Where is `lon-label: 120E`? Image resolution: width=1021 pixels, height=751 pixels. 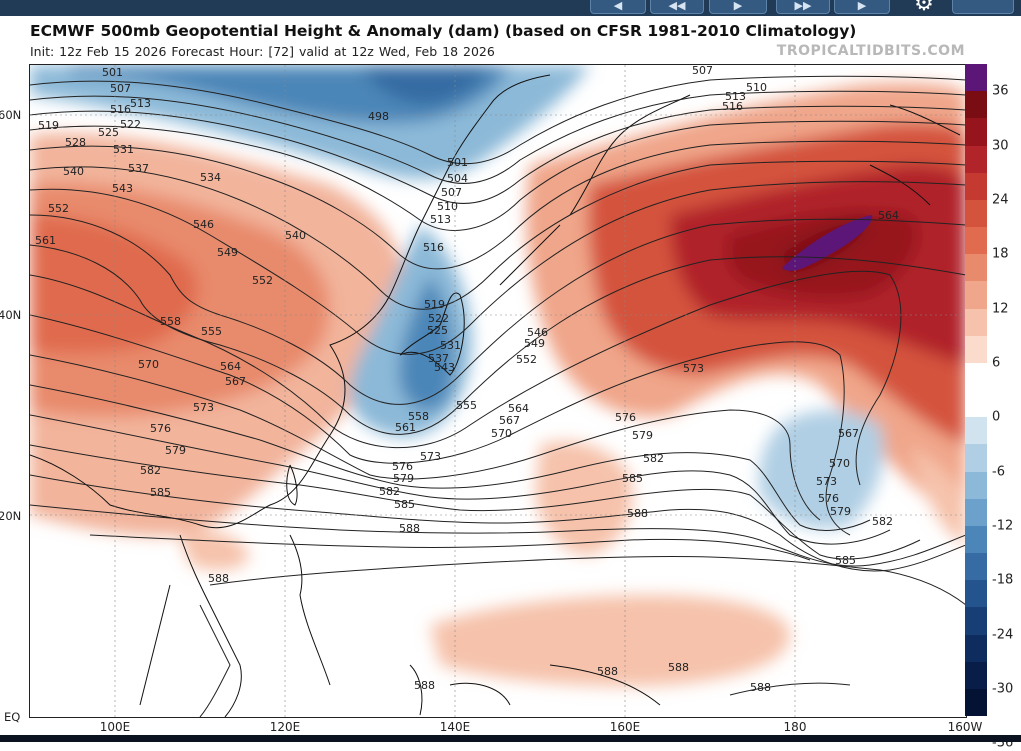
lon-label: 120E is located at coordinates (285, 727).